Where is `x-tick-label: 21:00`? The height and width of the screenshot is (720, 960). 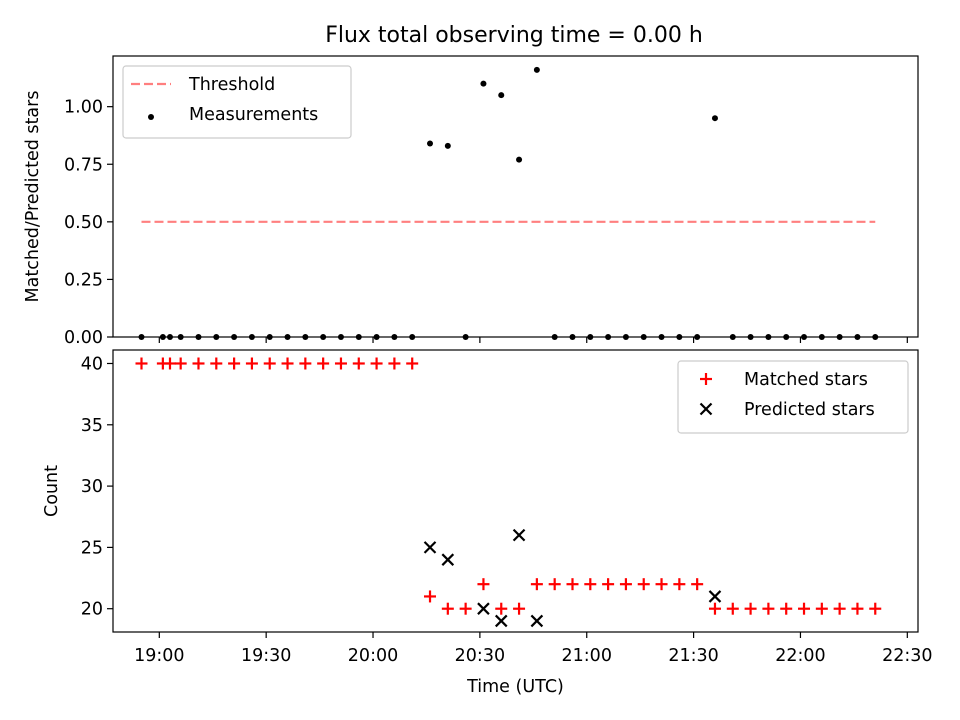
x-tick-label: 21:00 is located at coordinates (587, 656).